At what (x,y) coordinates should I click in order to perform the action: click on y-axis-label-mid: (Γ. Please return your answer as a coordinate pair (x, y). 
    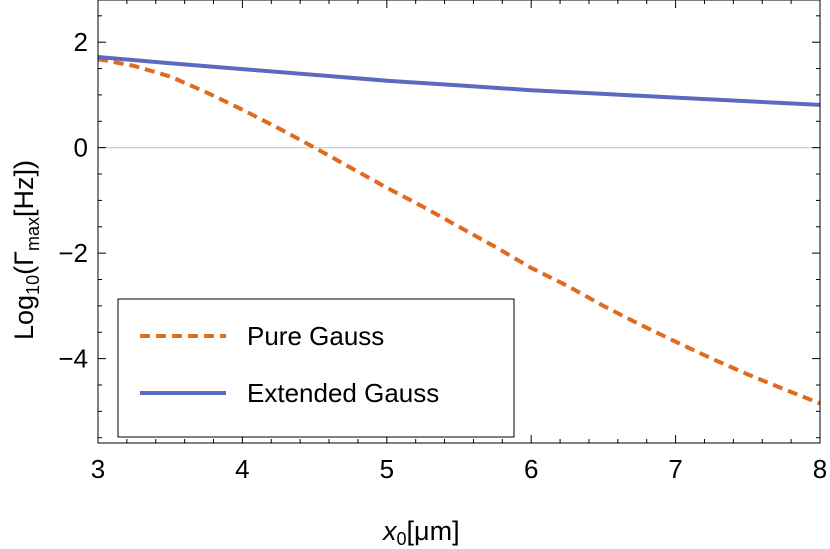
    Looking at the image, I should click on (24, 263).